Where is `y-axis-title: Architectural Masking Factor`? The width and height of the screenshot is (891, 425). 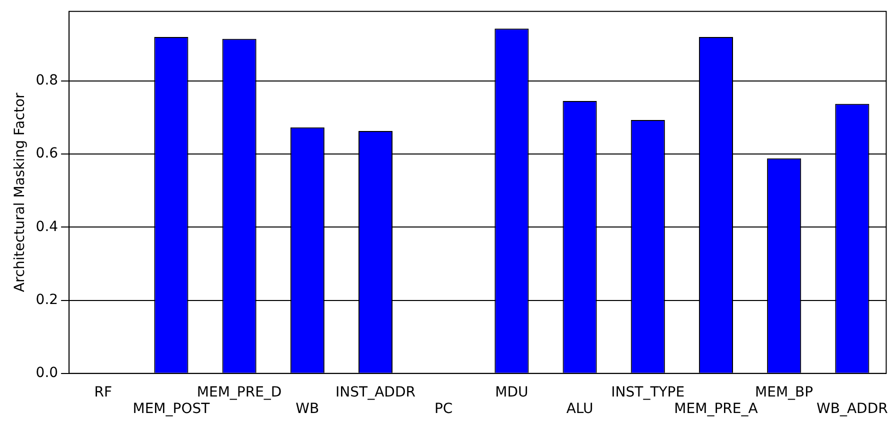 y-axis-title: Architectural Masking Factor is located at coordinates (20, 192).